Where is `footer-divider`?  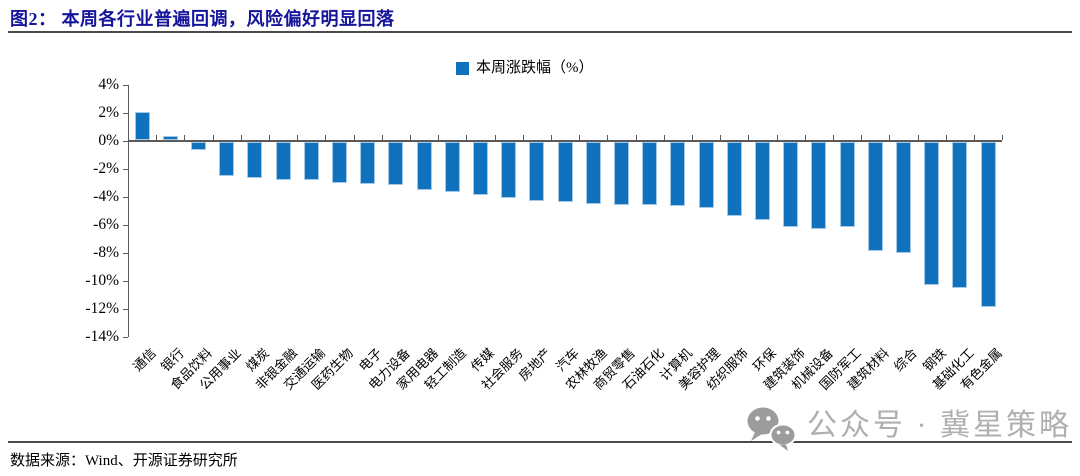
footer-divider is located at coordinates (540, 442).